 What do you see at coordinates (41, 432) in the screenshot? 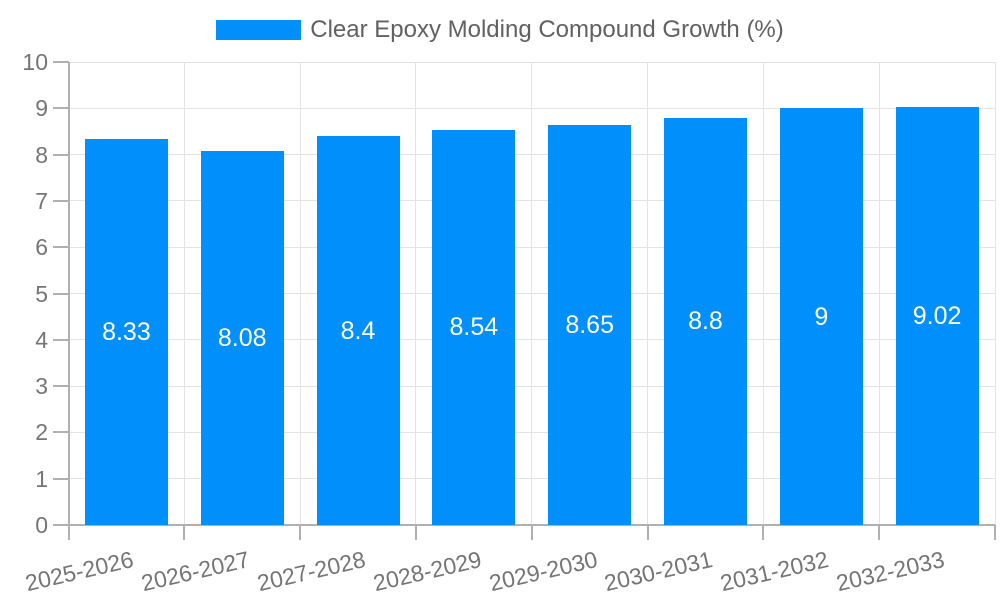
I see `y-axis-tick-label: 2` at bounding box center [41, 432].